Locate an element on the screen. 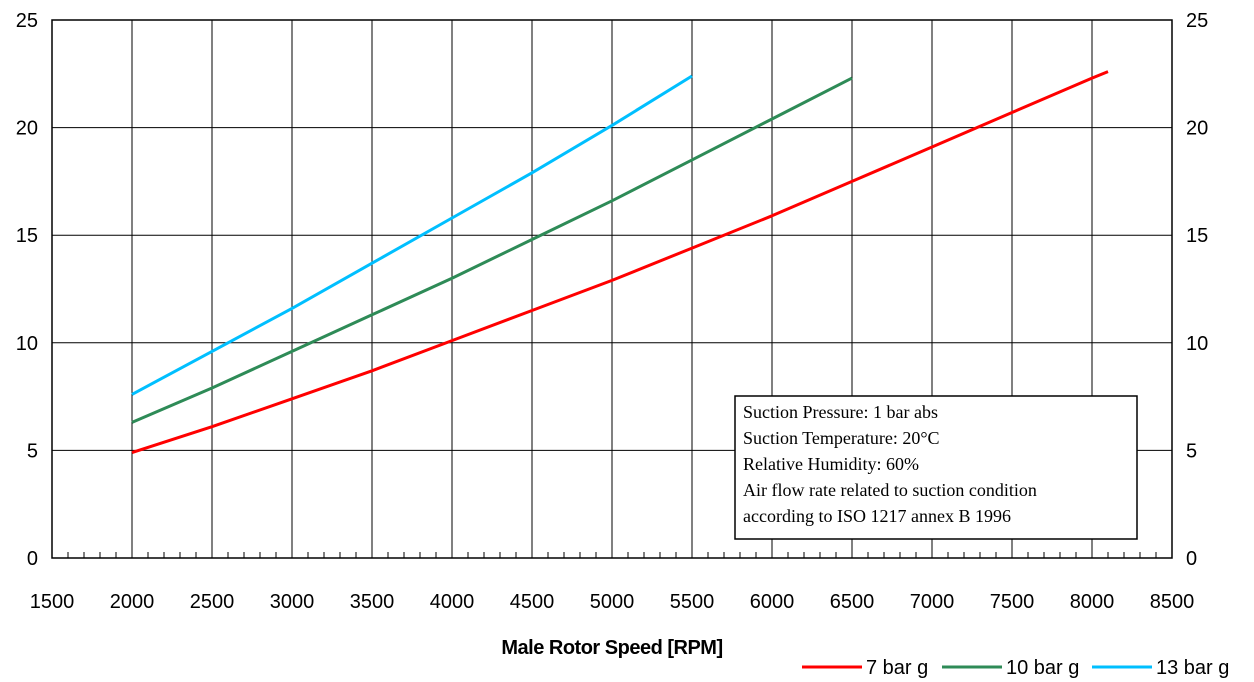 The image size is (1254, 682). y-tick-labels-left: 0 5 10 15 20 25 is located at coordinates (27, 290).